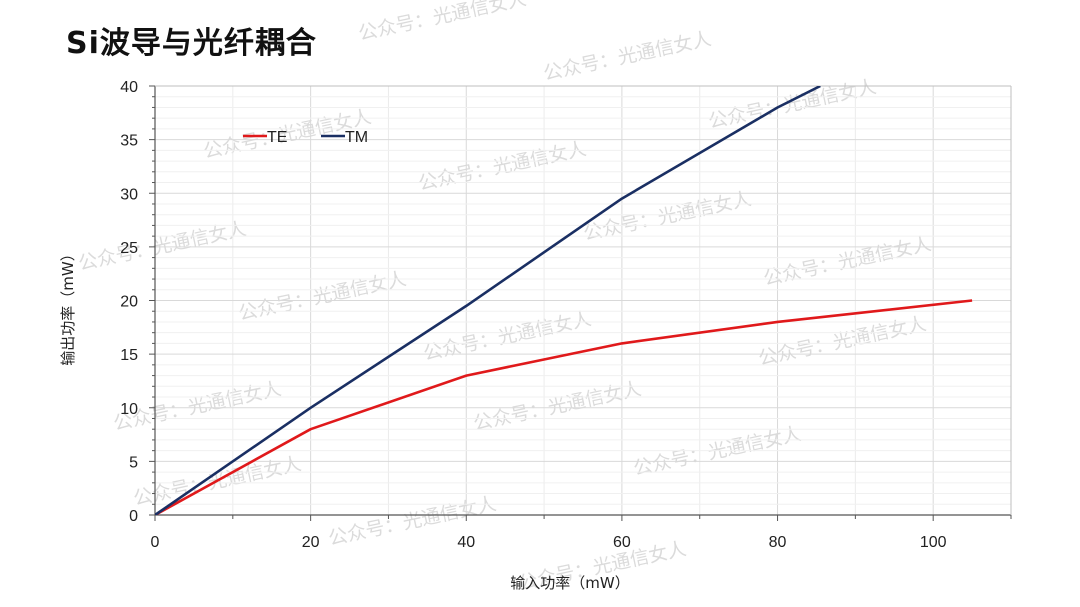 The height and width of the screenshot is (607, 1080). Describe the element at coordinates (622, 542) in the screenshot. I see `x-tick-label: 60` at that location.